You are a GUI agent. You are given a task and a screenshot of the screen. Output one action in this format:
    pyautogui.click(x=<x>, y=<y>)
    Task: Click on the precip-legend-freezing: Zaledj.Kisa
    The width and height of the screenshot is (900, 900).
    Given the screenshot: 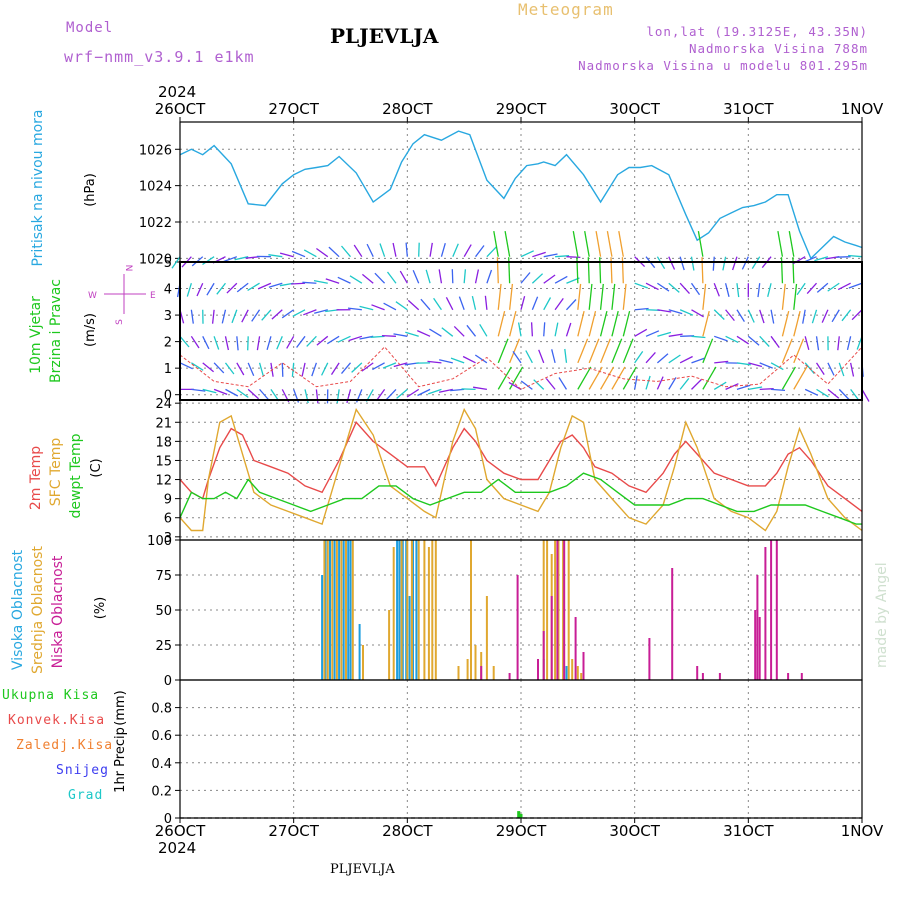 What is the action you would take?
    pyautogui.click(x=65, y=745)
    